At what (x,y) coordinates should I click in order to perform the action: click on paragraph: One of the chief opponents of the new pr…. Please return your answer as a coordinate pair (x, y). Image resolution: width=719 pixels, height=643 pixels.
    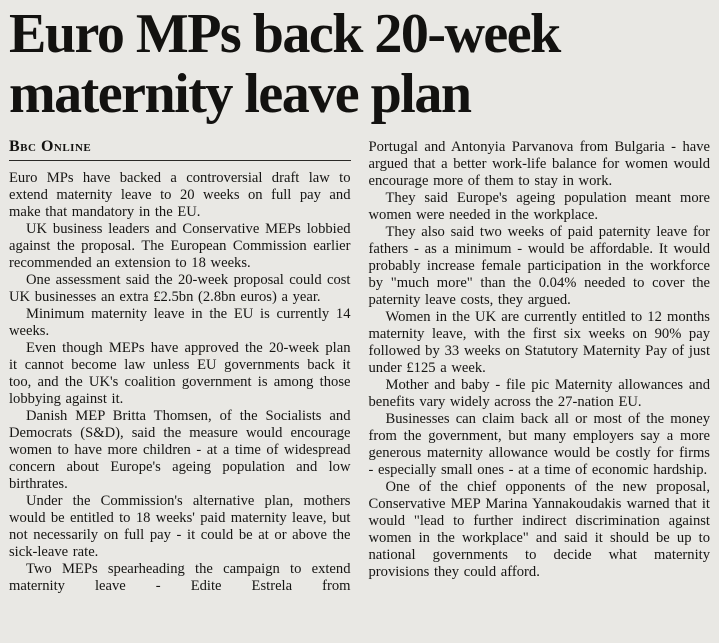
    Looking at the image, I should click on (539, 529).